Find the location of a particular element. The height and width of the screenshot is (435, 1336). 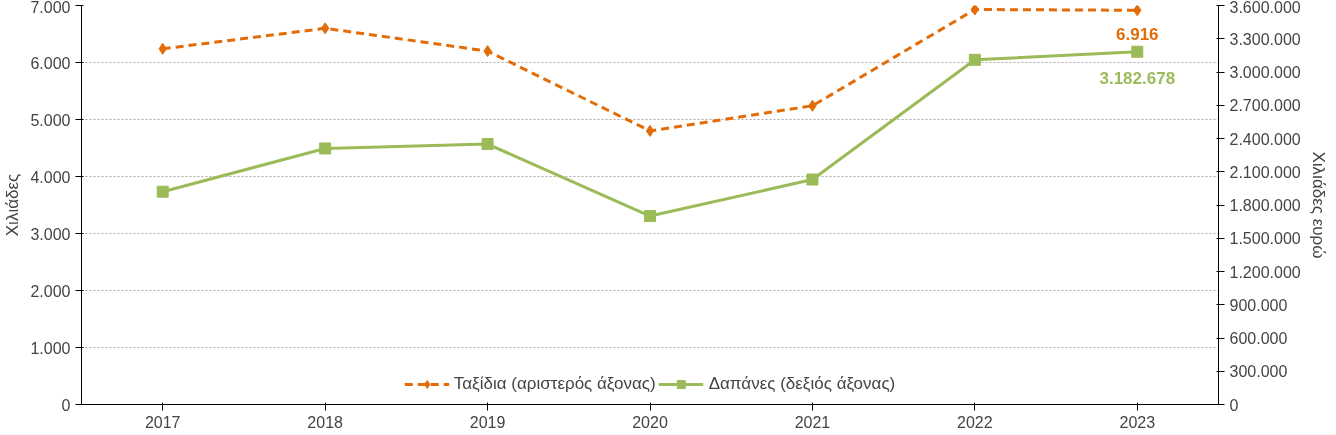

y-tick-label: 2.000 is located at coordinates (50, 291).